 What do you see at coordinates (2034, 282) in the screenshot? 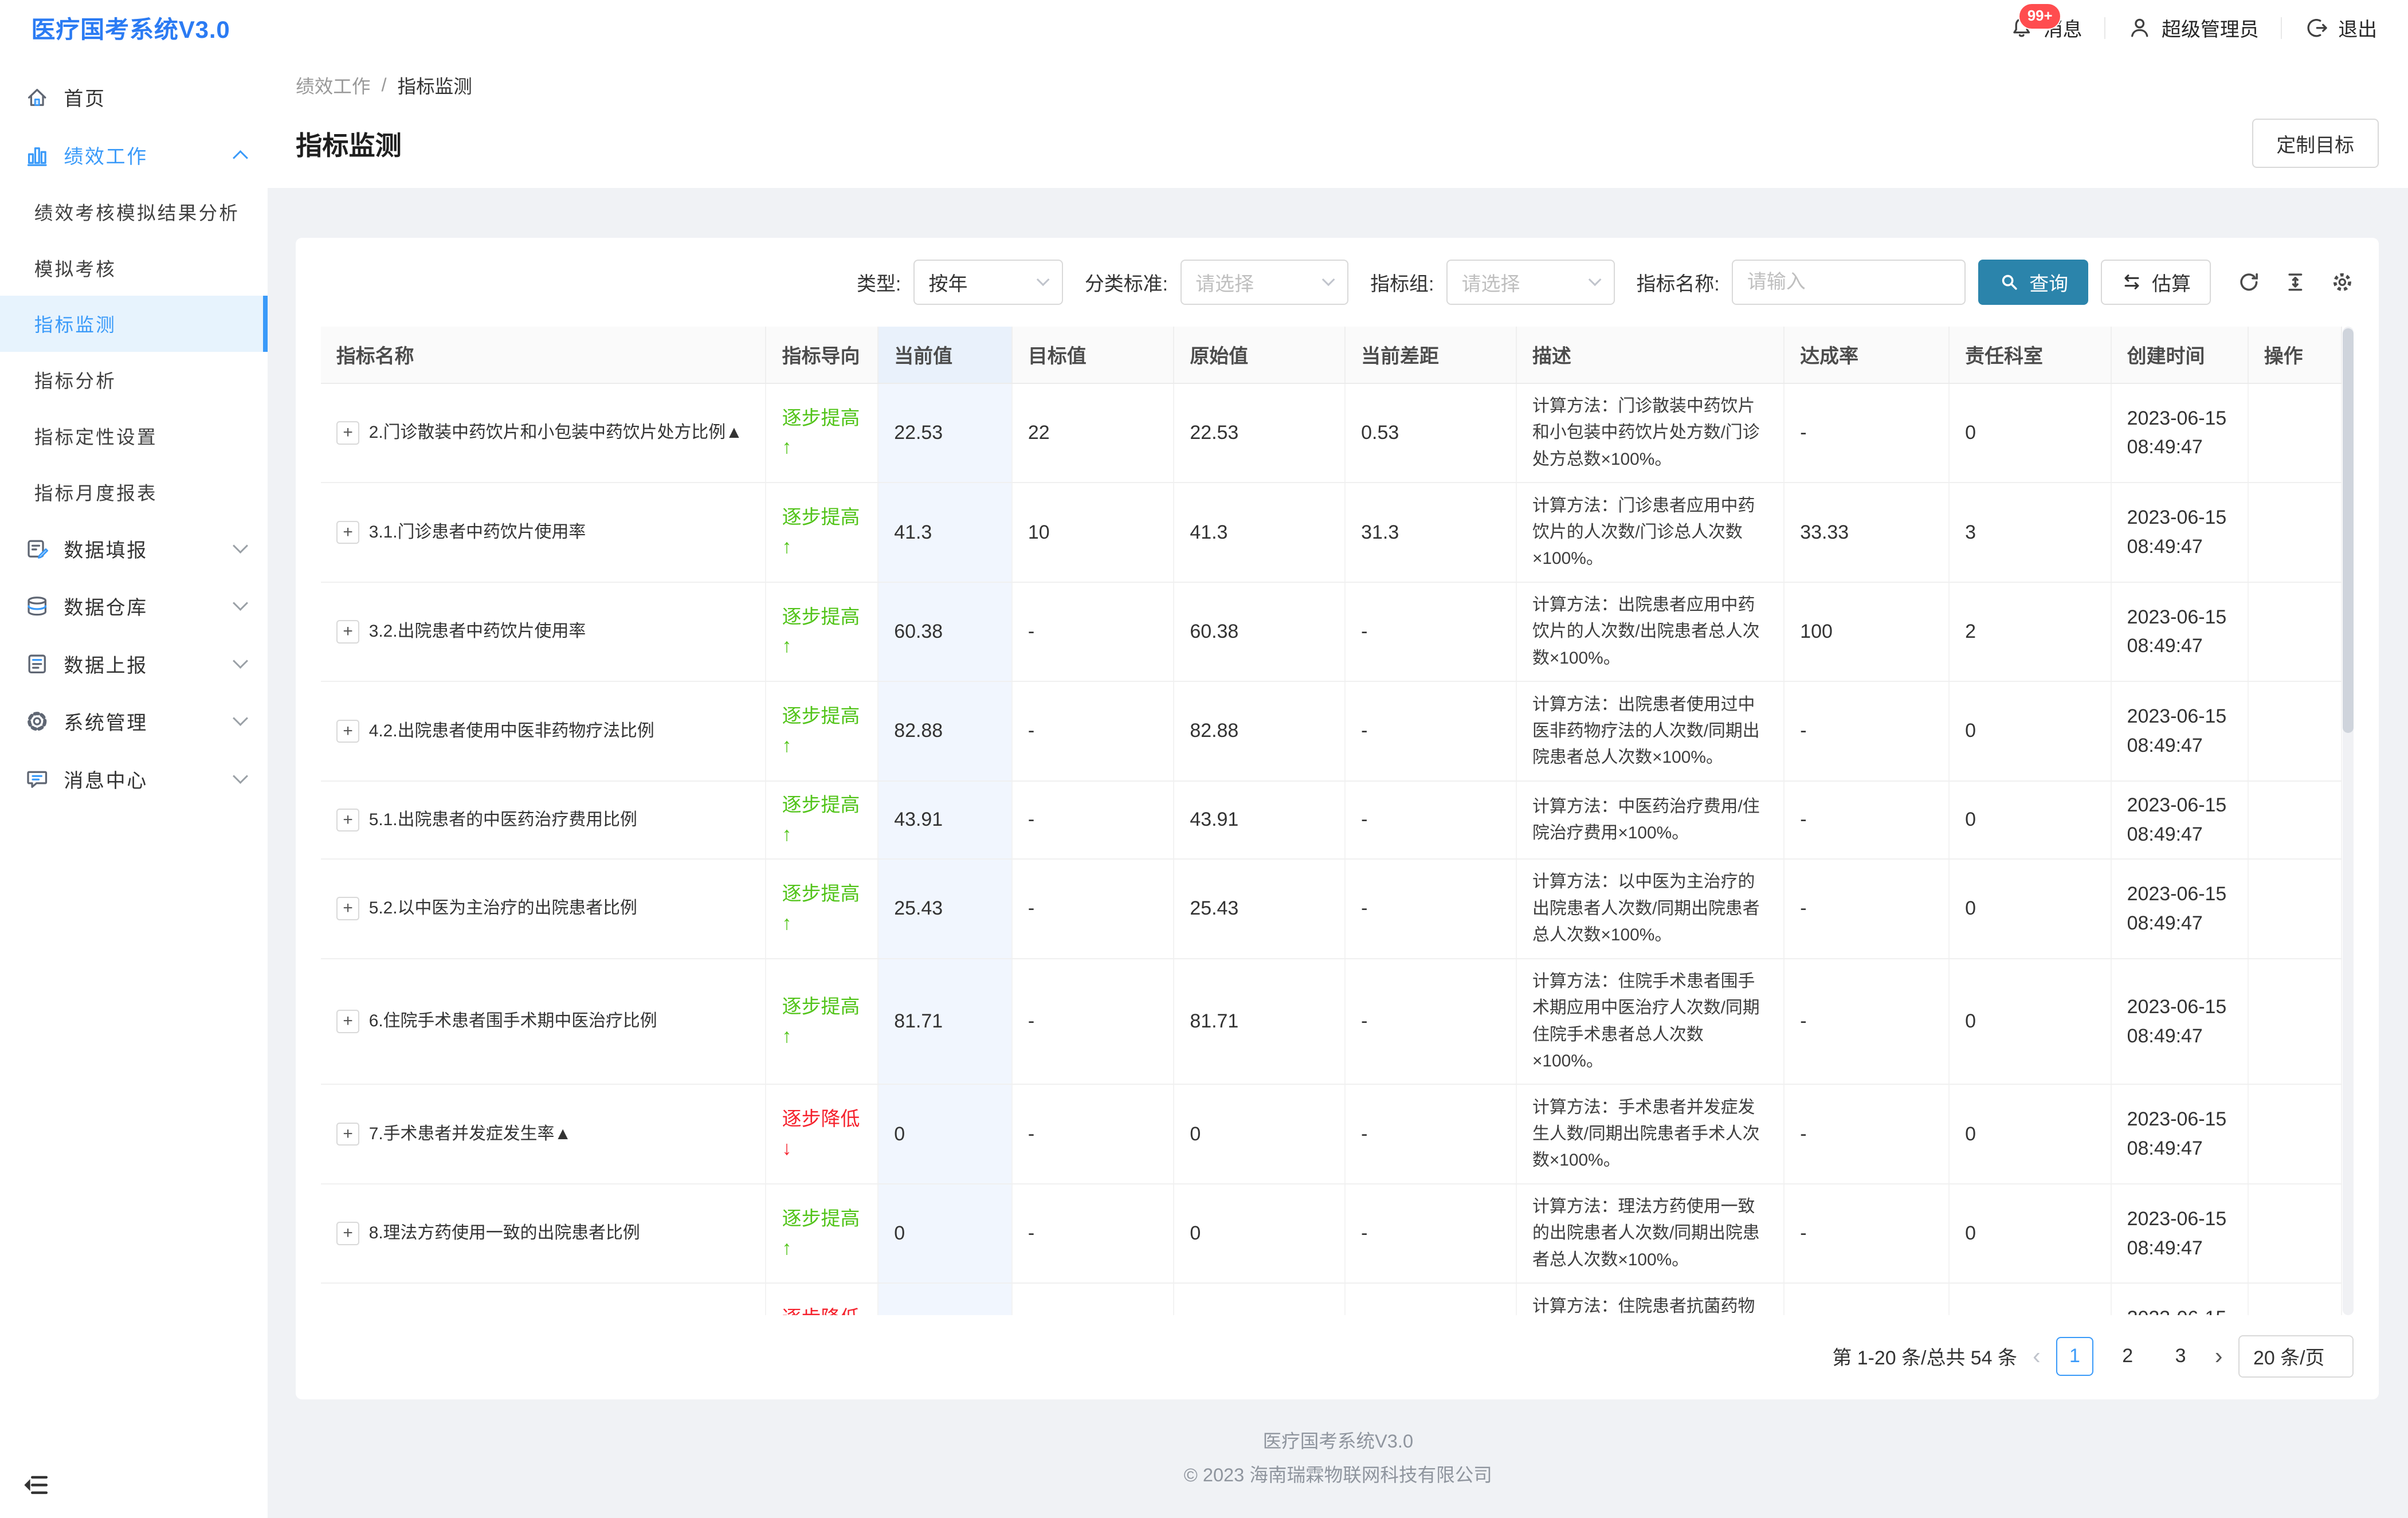
I see `query-button: 查询` at bounding box center [2034, 282].